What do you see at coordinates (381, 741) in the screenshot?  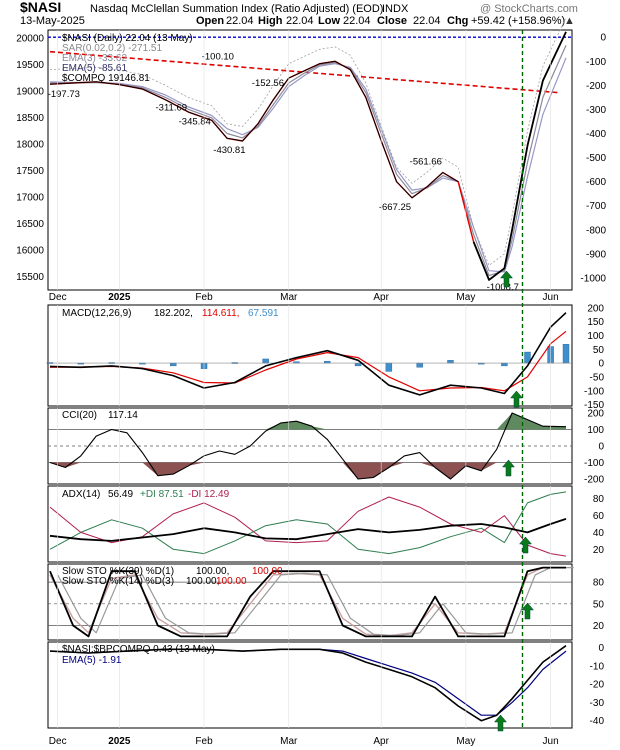 I see `x-axis-month-label-bottom: Apr` at bounding box center [381, 741].